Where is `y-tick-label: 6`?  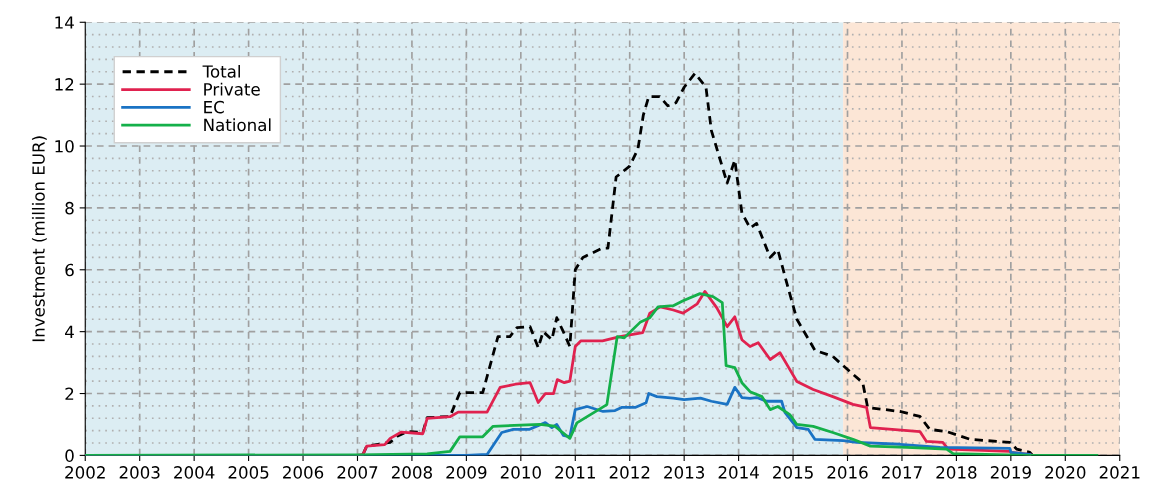
y-tick-label: 6 is located at coordinates (69, 270).